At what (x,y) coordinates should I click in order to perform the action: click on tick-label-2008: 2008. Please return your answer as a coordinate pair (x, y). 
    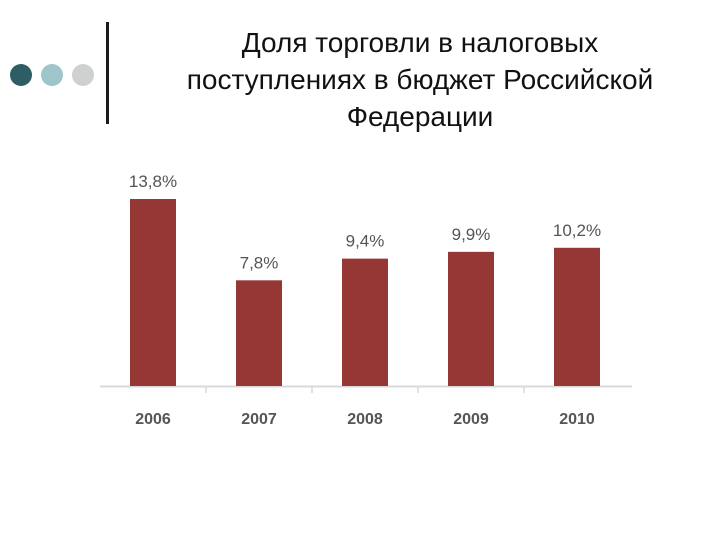
    Looking at the image, I should click on (365, 419).